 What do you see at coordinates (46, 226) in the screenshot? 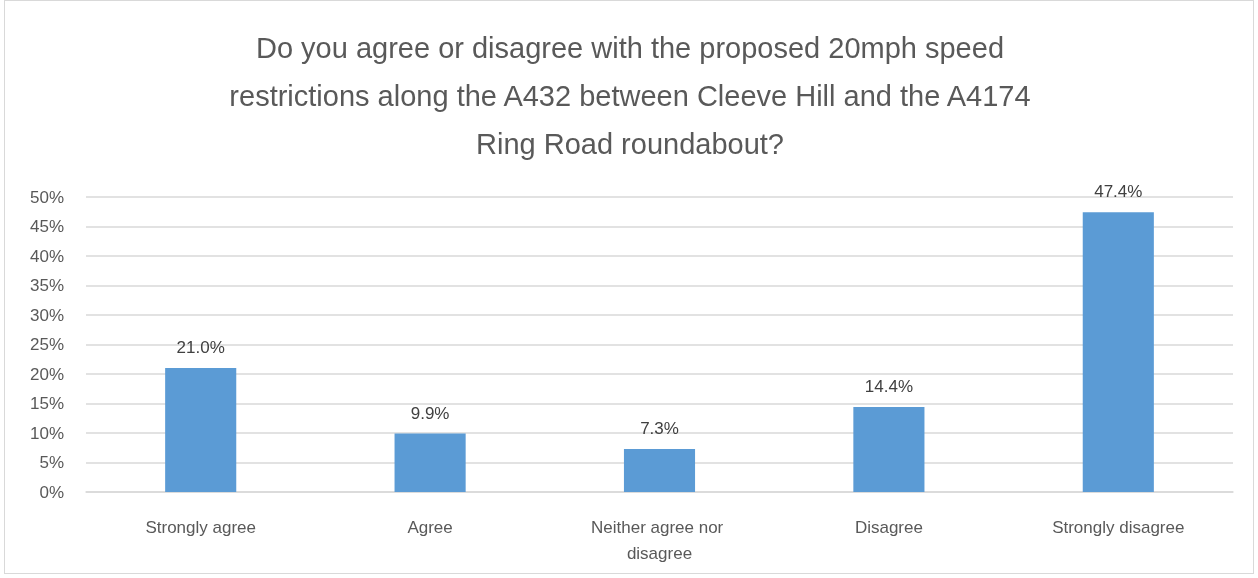
I see `y-tick-label: 45%` at bounding box center [46, 226].